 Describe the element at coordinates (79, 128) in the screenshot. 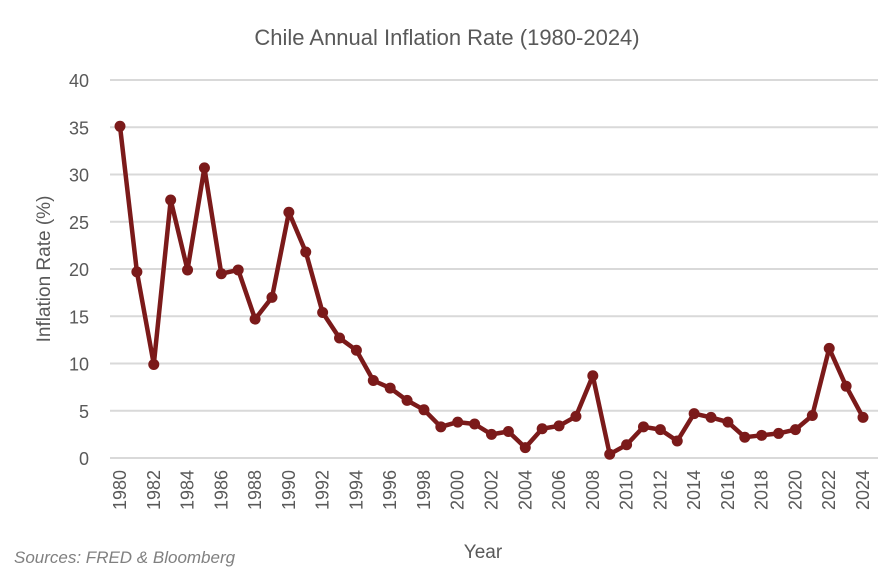

I see `y-tick-label: 35` at that location.